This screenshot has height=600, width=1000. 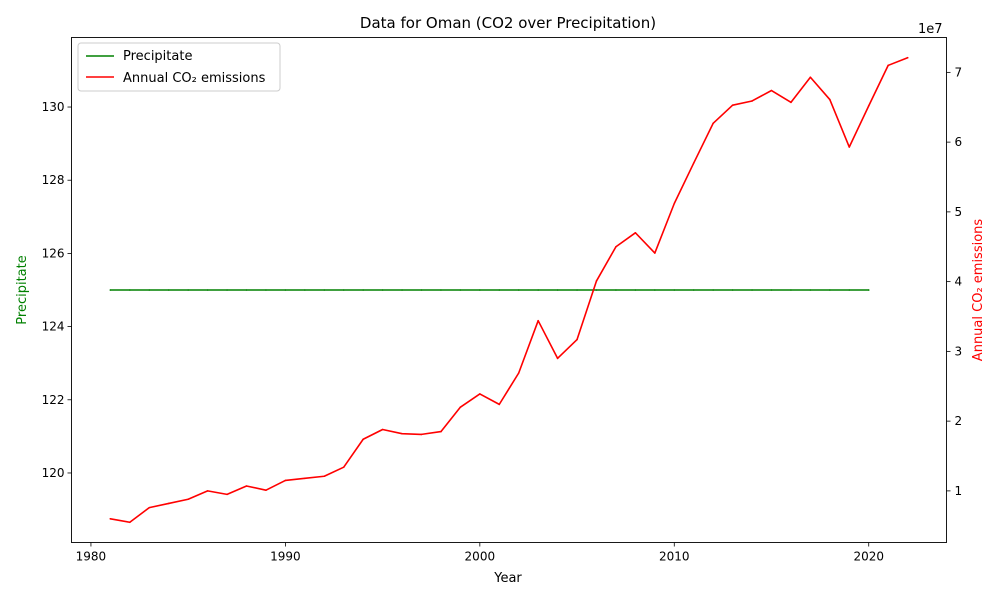 What do you see at coordinates (246, 290) in the screenshot?
I see `data-point-series-0-1988` at bounding box center [246, 290].